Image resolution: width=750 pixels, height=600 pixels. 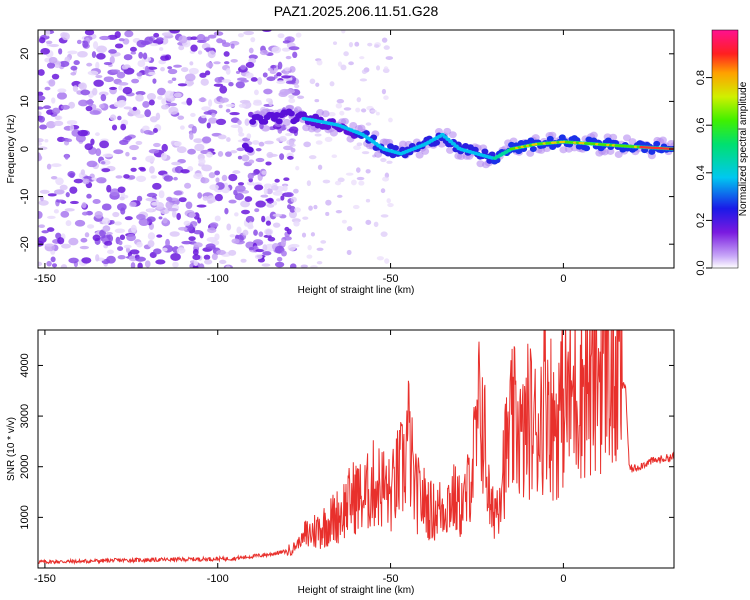 What do you see at coordinates (25, 54) in the screenshot?
I see `spectrogram-ytick-label: 20` at bounding box center [25, 54].